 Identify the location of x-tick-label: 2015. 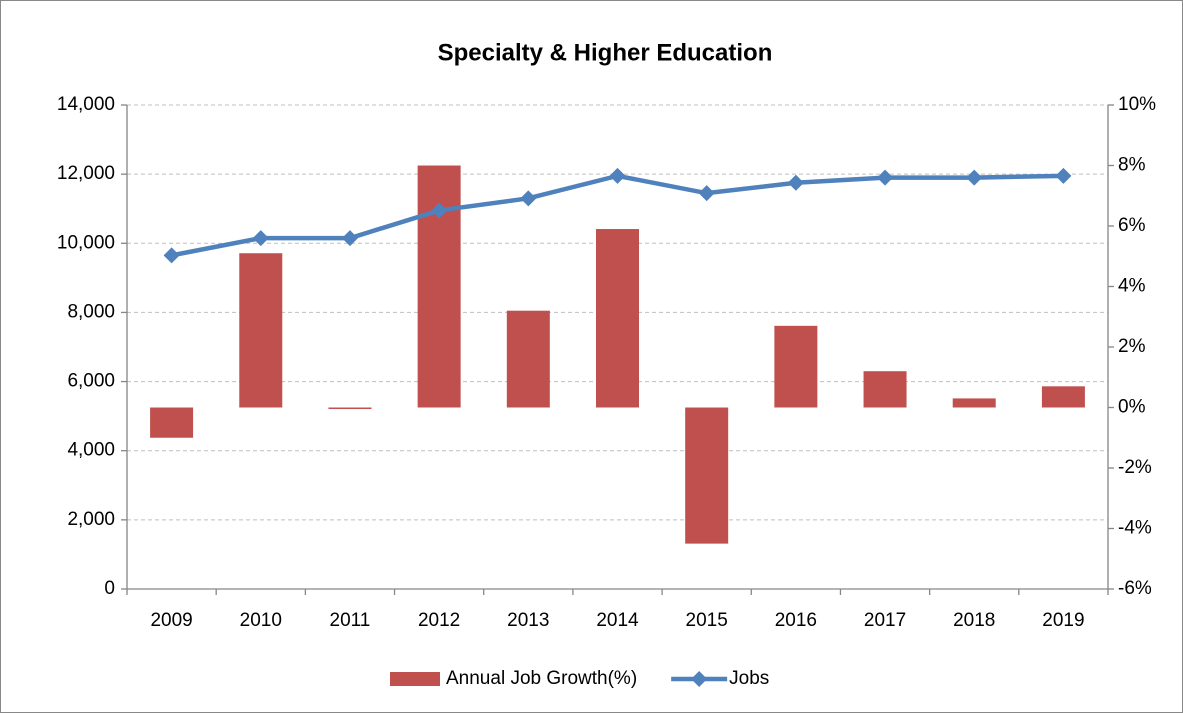
(707, 620).